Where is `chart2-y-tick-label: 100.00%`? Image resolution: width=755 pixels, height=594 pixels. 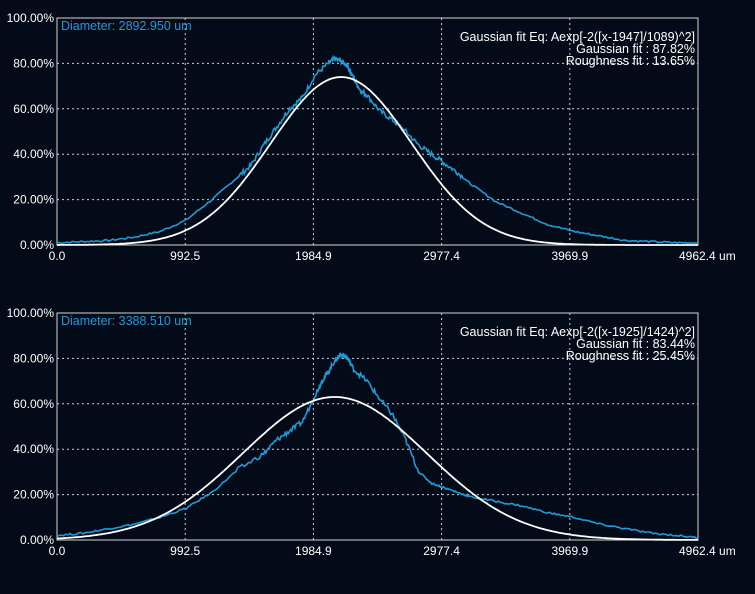
chart2-y-tick-label: 100.00% is located at coordinates (31, 313).